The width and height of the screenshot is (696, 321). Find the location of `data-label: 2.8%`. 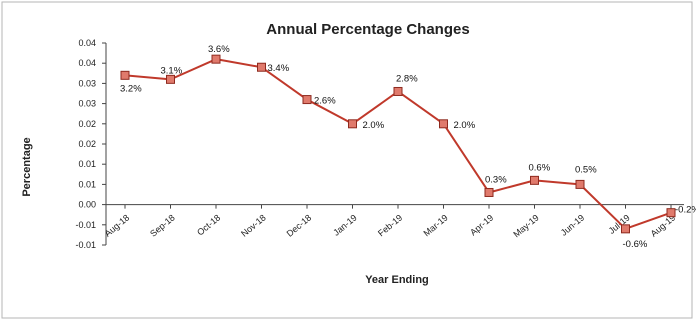

data-label: 2.8% is located at coordinates (407, 78).